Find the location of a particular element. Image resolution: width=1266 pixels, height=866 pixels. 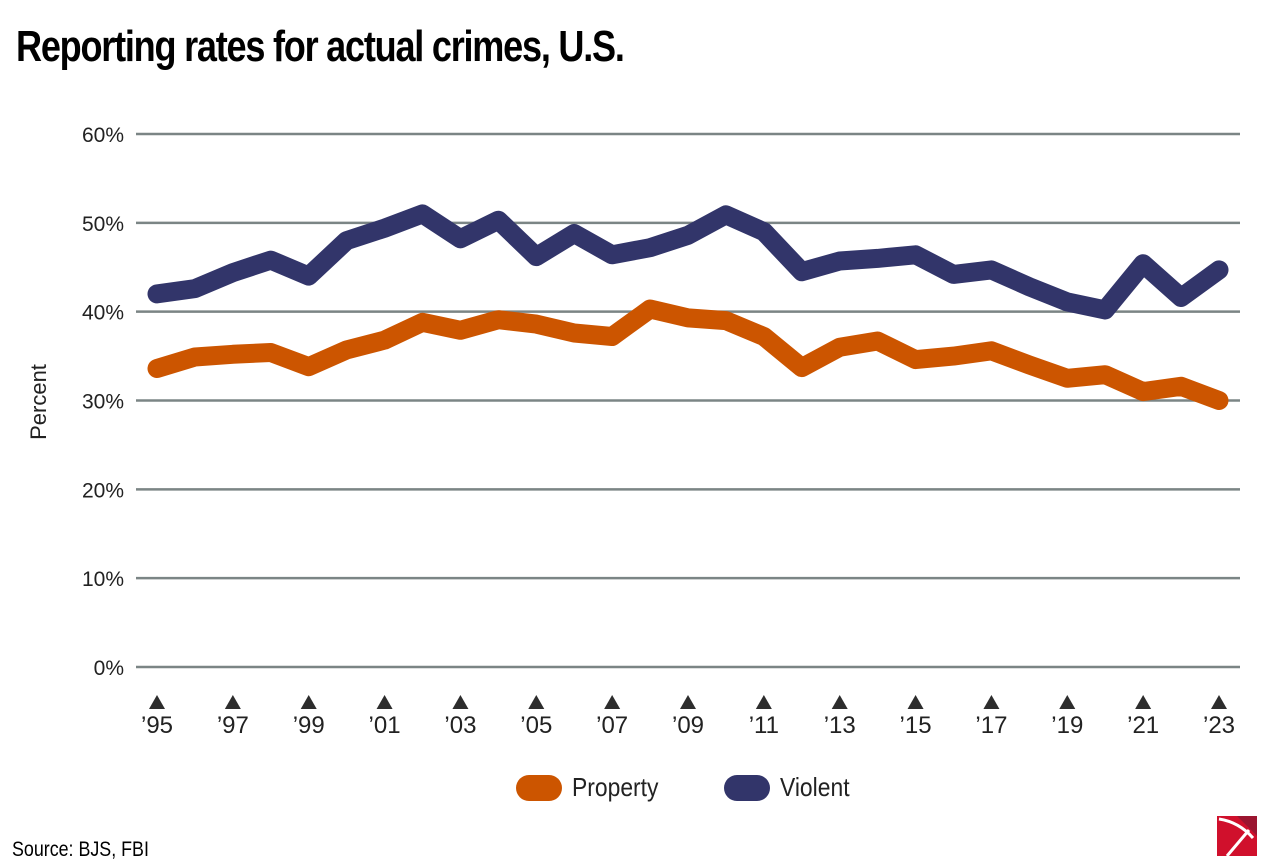

series-line-violent is located at coordinates (688, 262).